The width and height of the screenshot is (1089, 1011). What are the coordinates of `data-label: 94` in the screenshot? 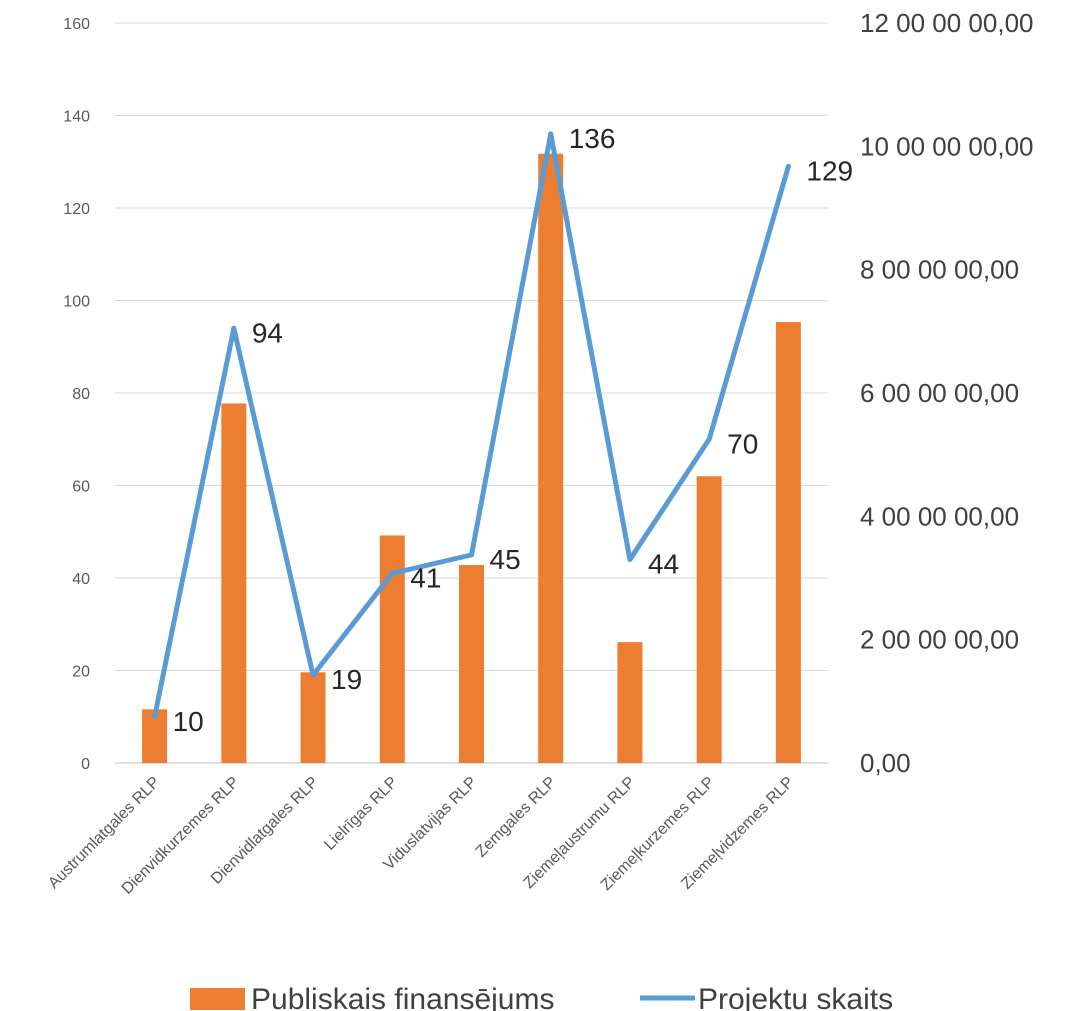 It's located at (267, 332).